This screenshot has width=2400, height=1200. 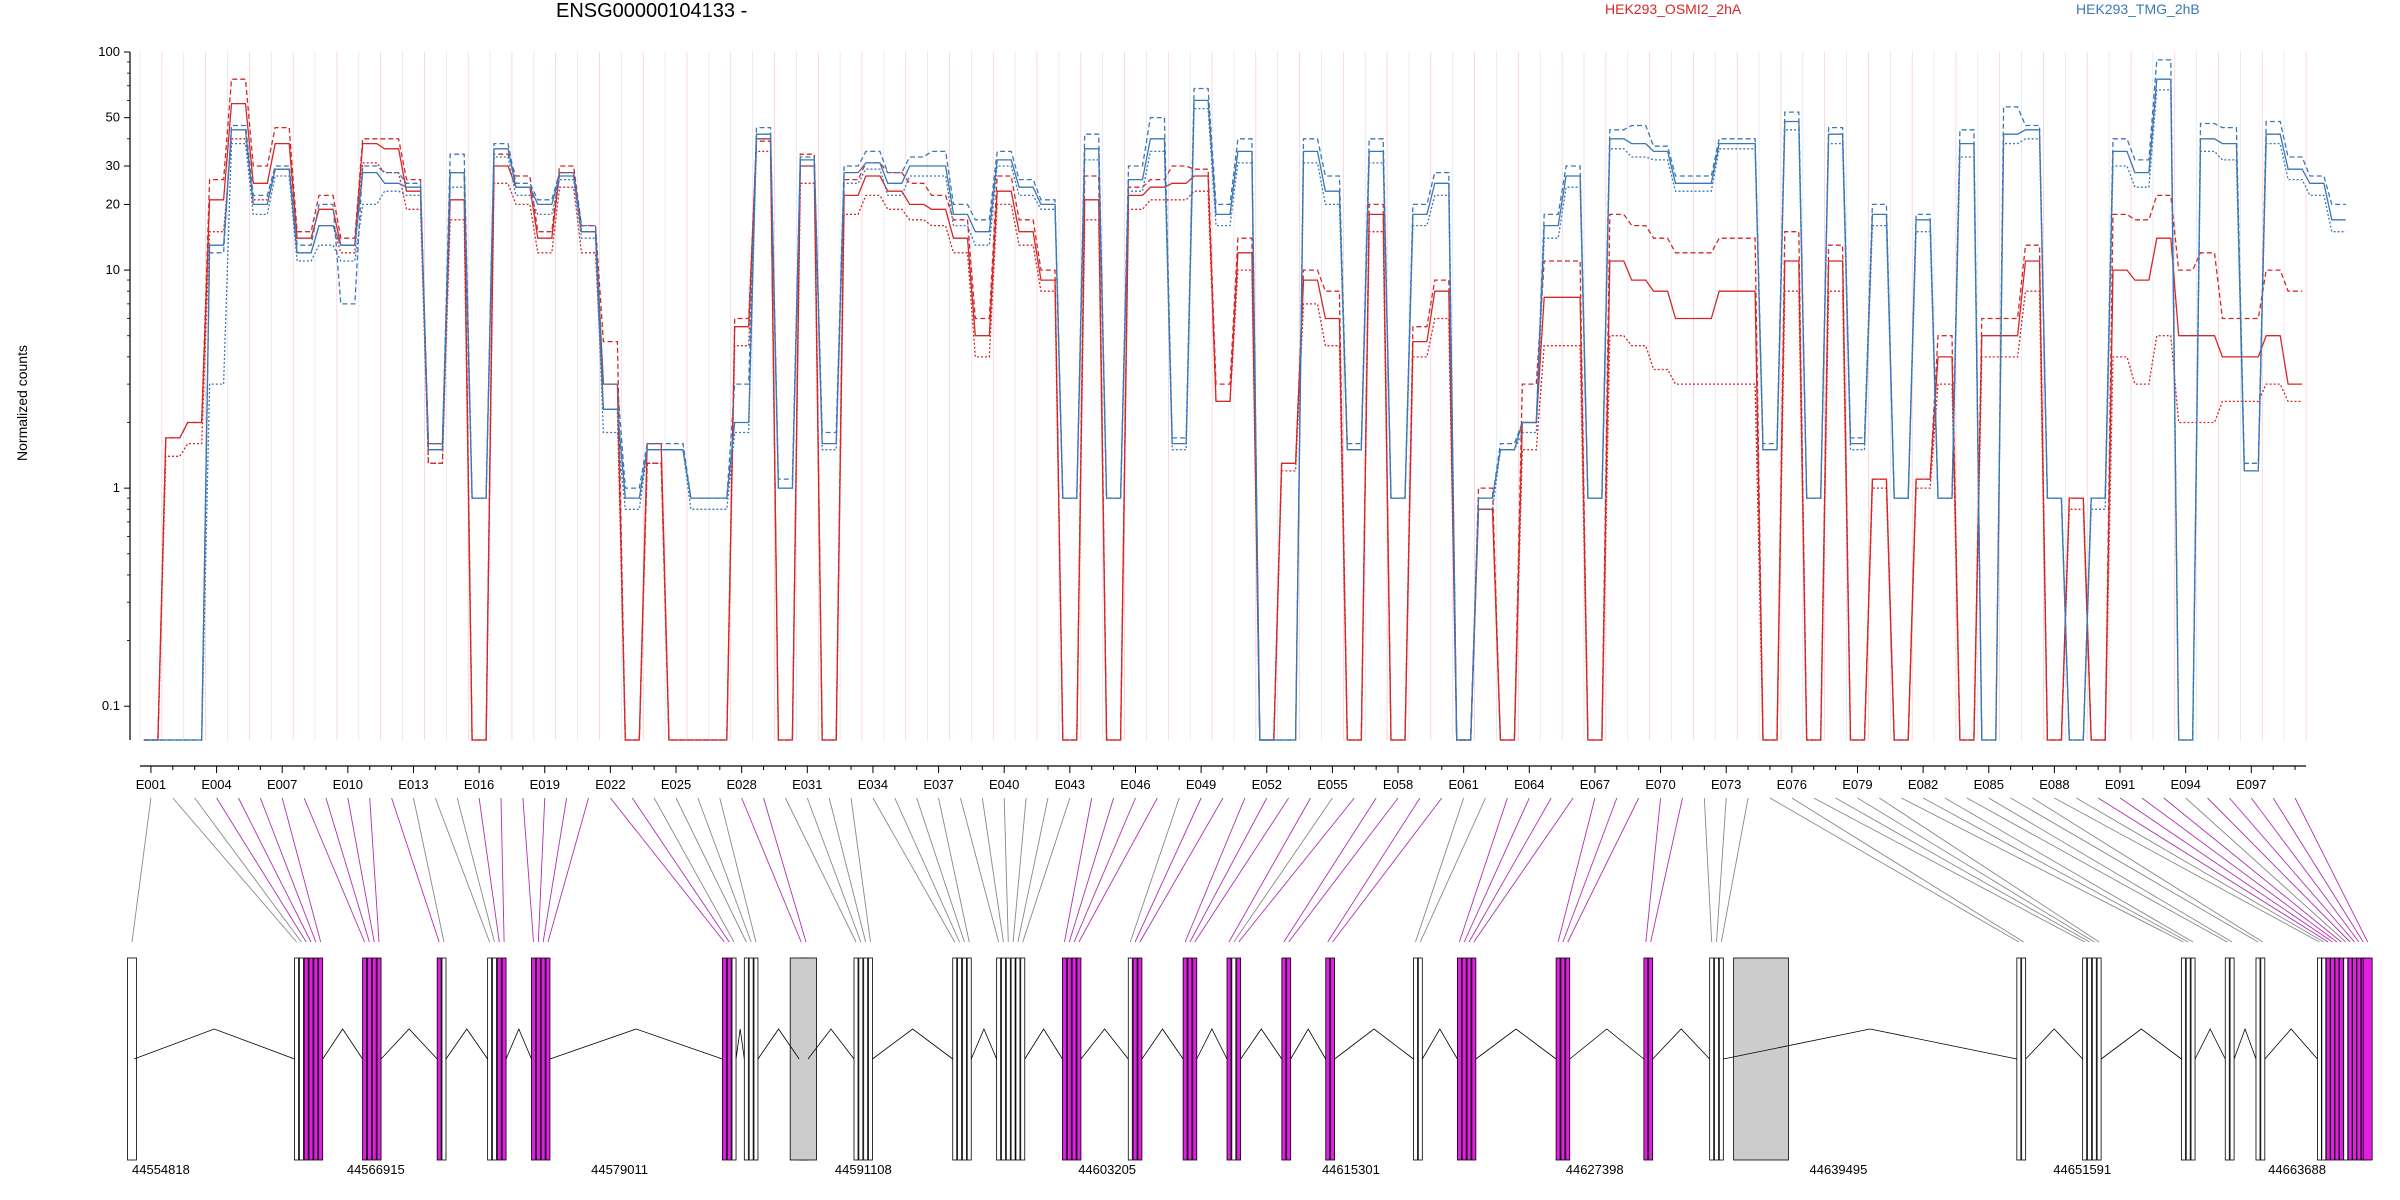 I want to click on x-tick-label: E034, so click(x=873, y=784).